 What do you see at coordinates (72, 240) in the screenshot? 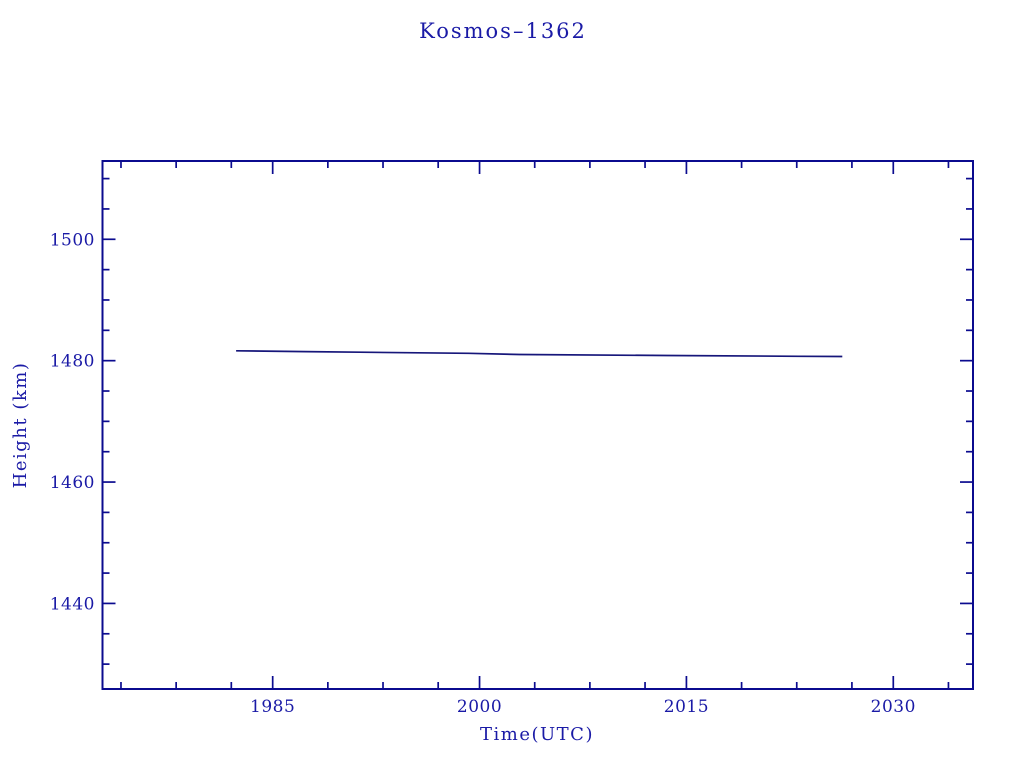
I see `y-tick-label: 1500` at bounding box center [72, 240].